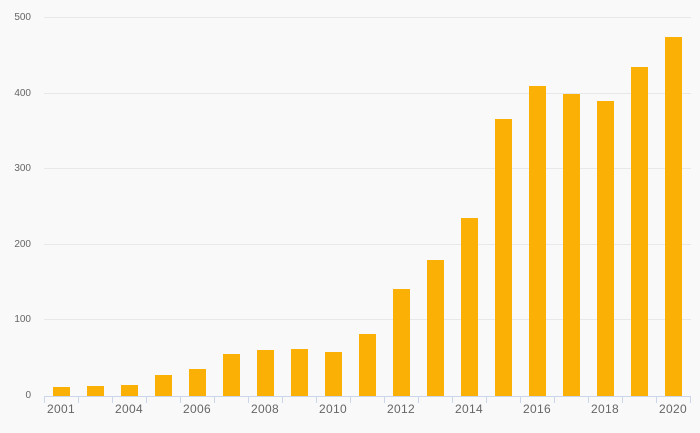  What do you see at coordinates (401, 342) in the screenshot?
I see `bar-2012` at bounding box center [401, 342].